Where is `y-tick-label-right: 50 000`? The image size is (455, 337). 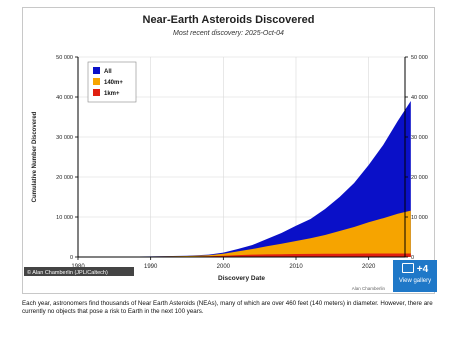
y-tick-label-right: 50 000 is located at coordinates (419, 58).